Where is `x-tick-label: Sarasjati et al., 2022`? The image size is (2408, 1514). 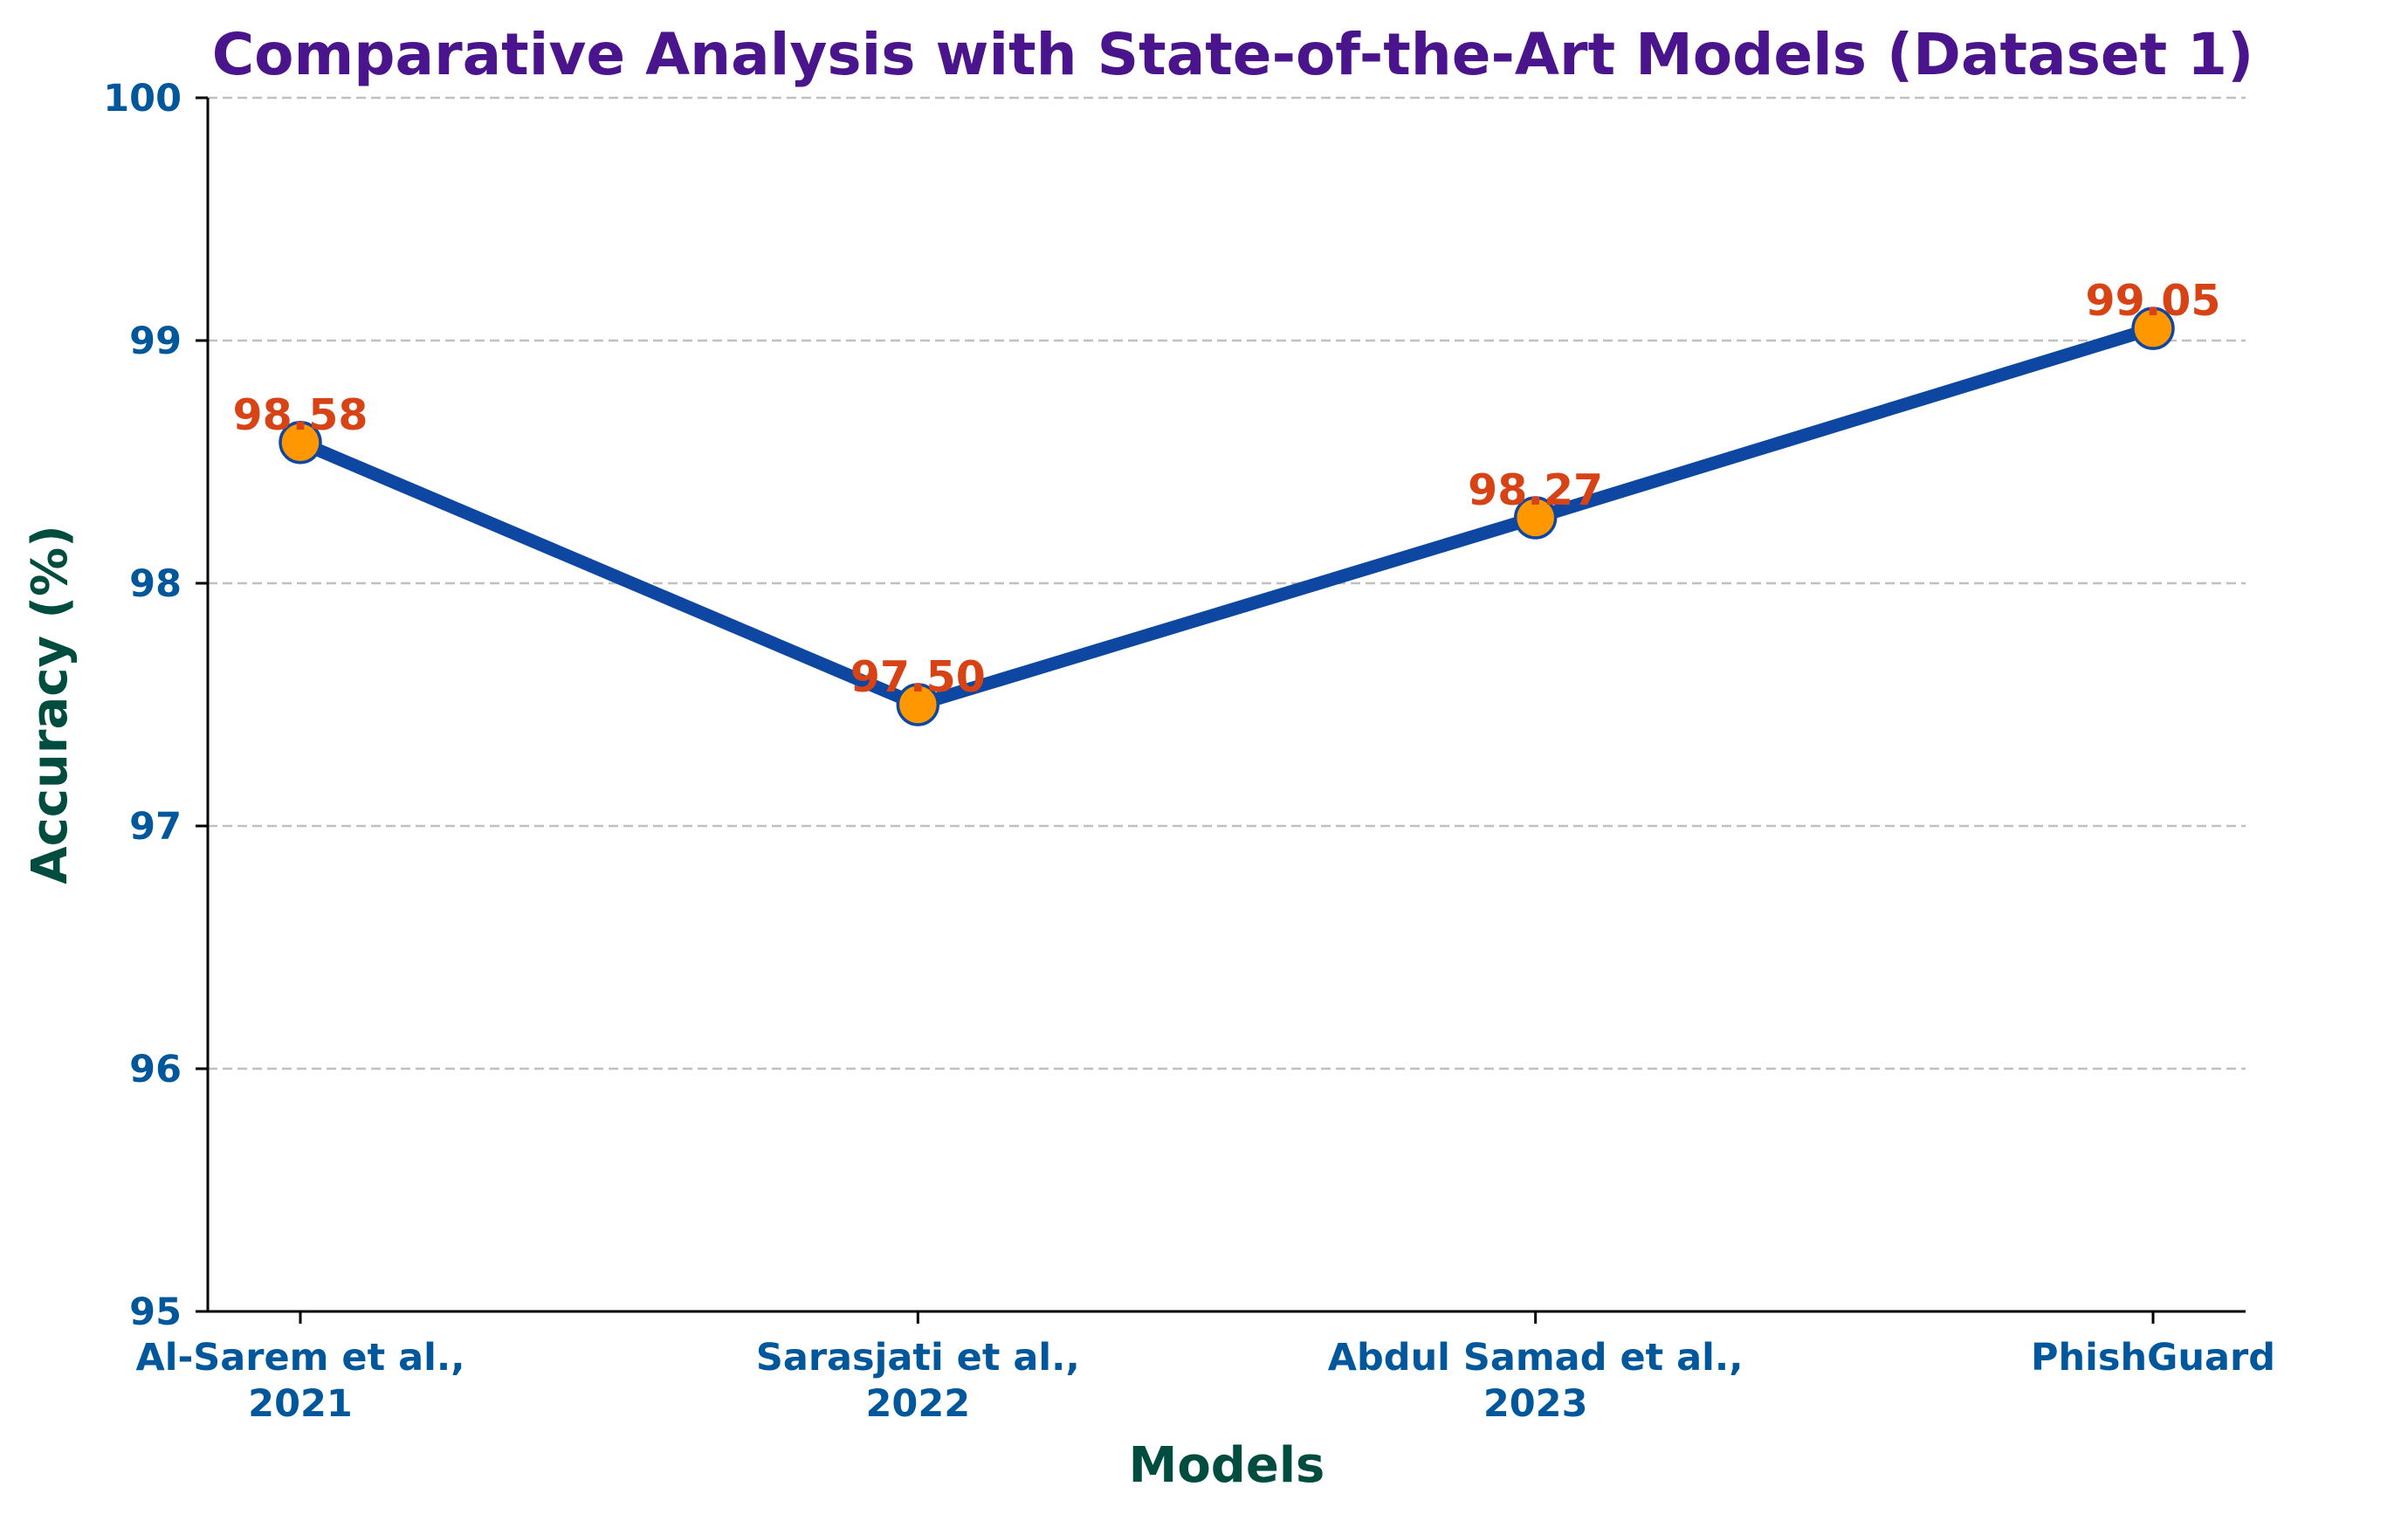
x-tick-label: Sarasjati et al., 2022 is located at coordinates (918, 1381).